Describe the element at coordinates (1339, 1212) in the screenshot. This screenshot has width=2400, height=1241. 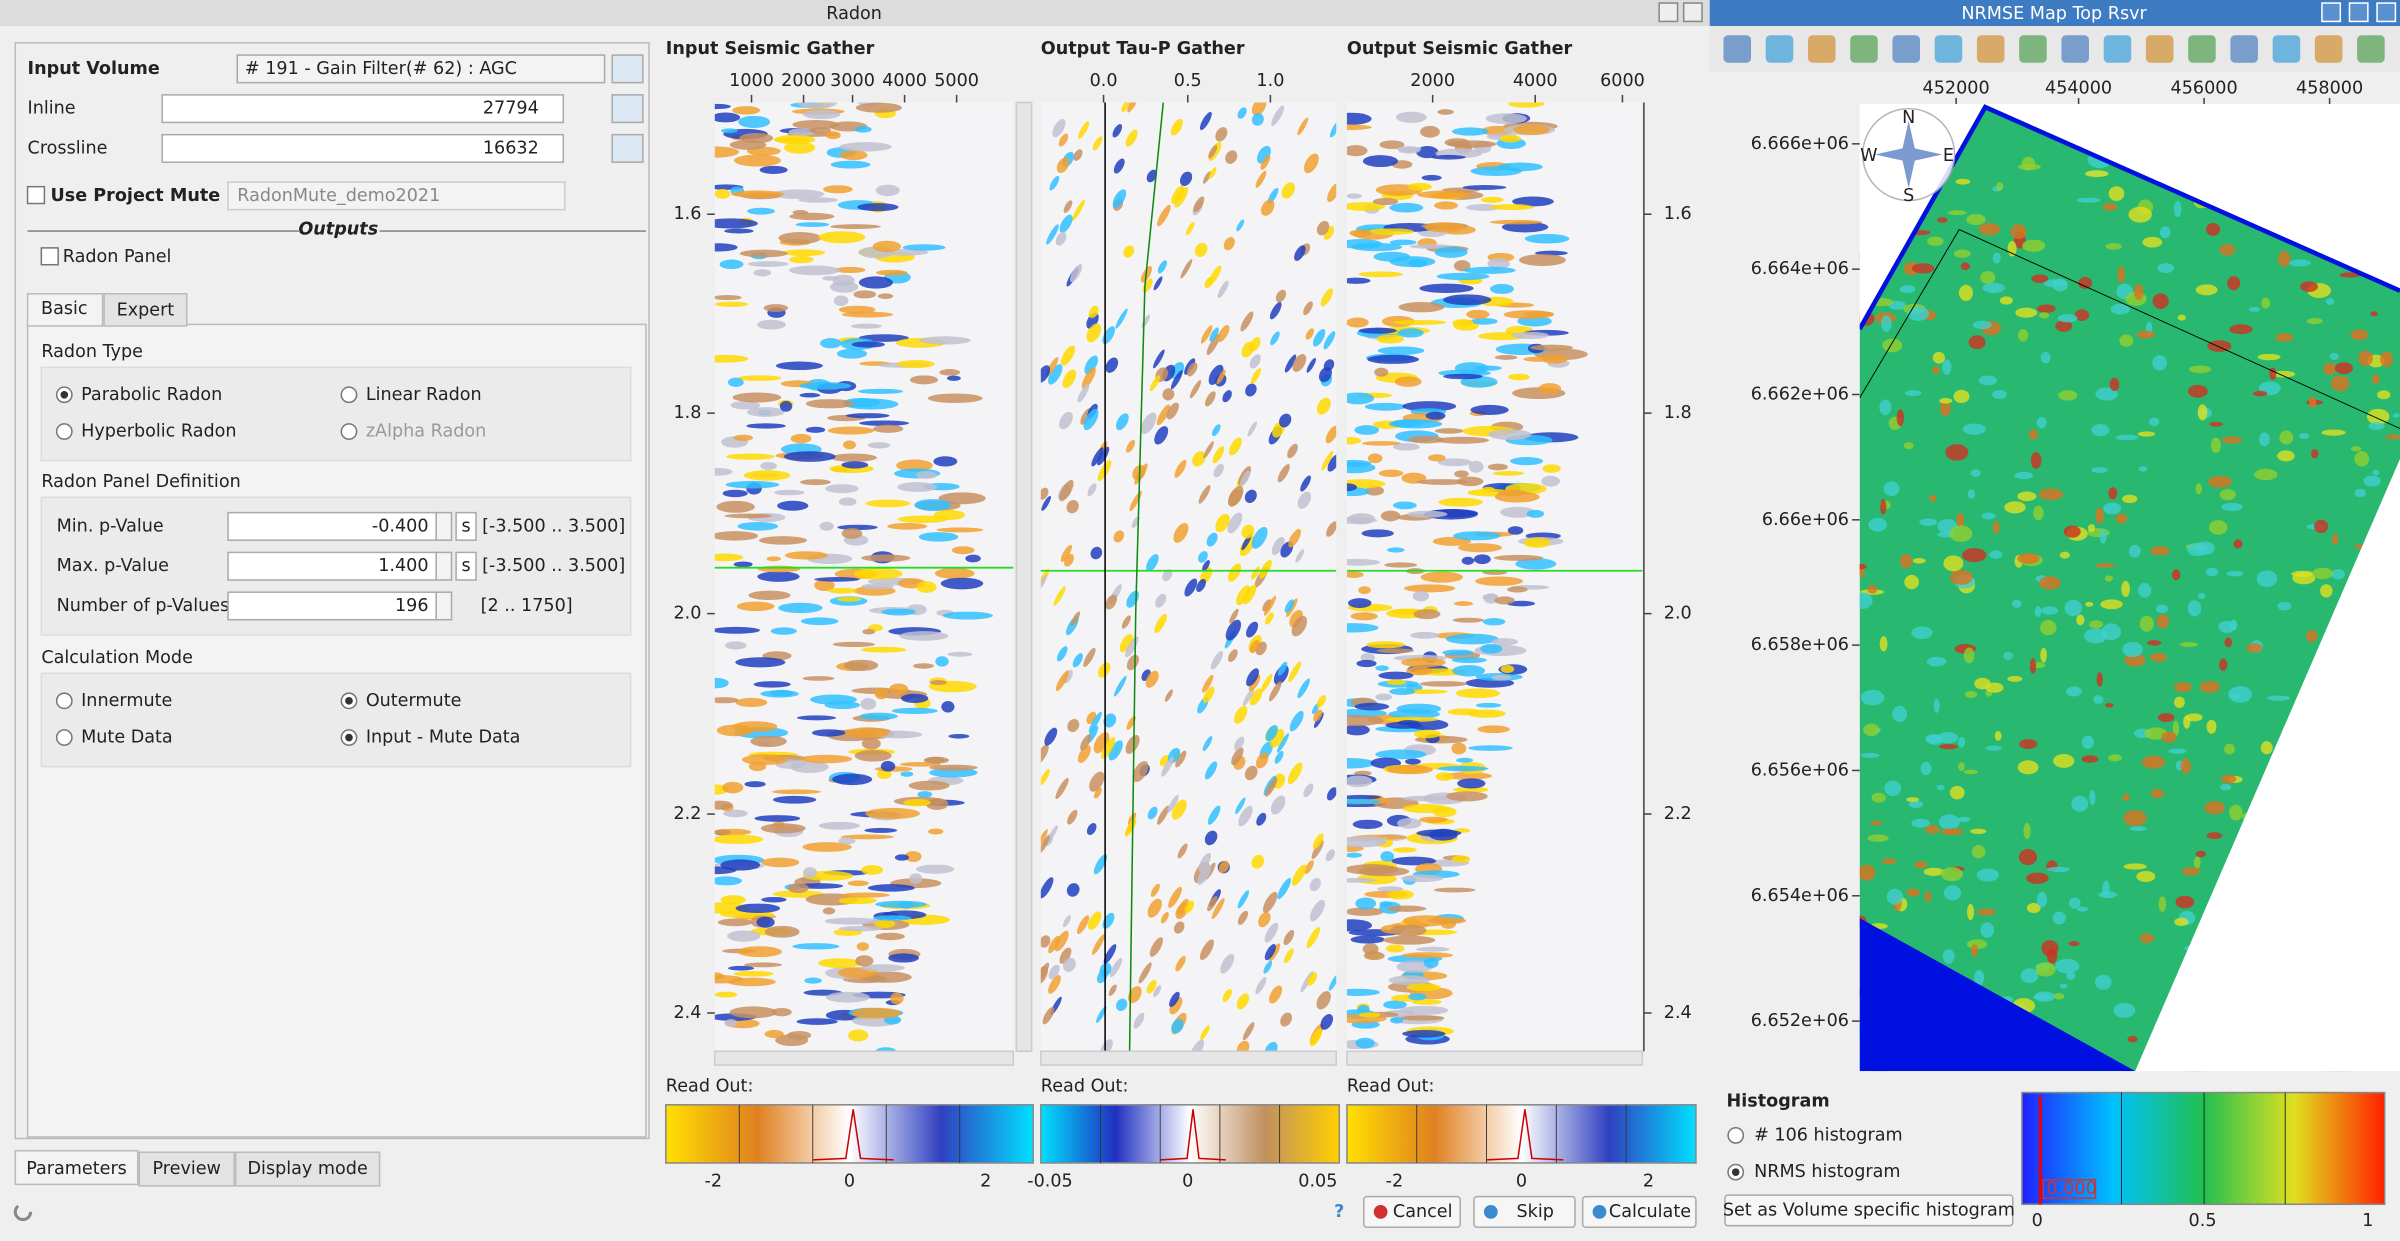
I see `help-icon: ?` at that location.